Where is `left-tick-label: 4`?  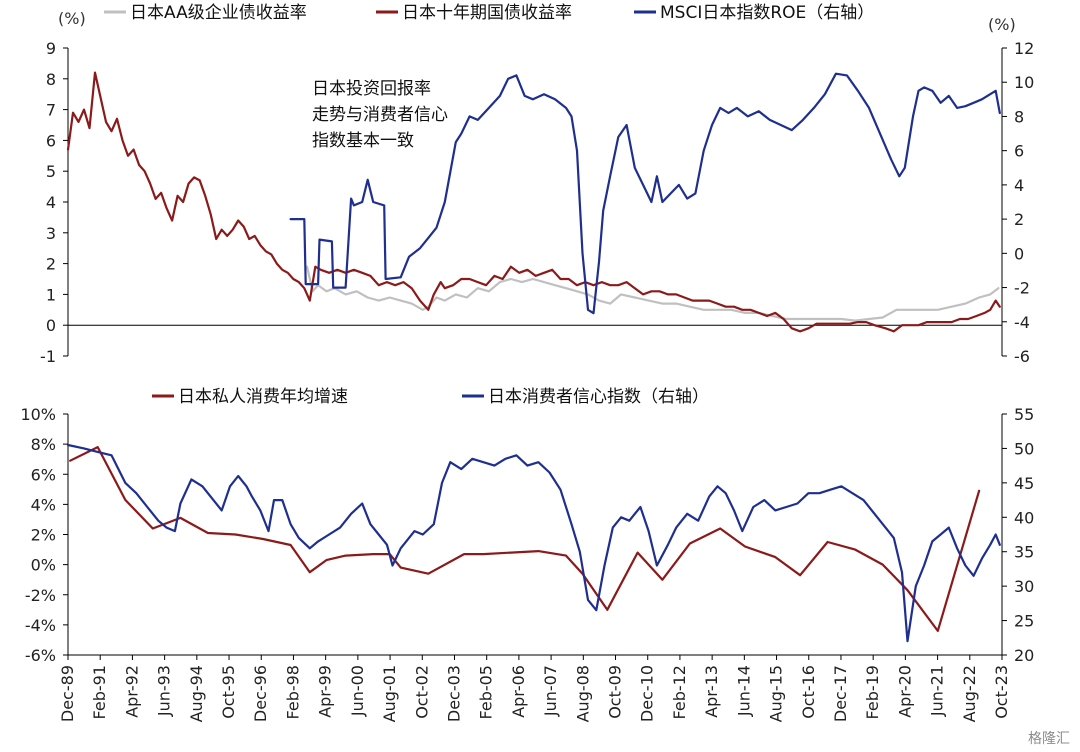 left-tick-label: 4 is located at coordinates (51, 202).